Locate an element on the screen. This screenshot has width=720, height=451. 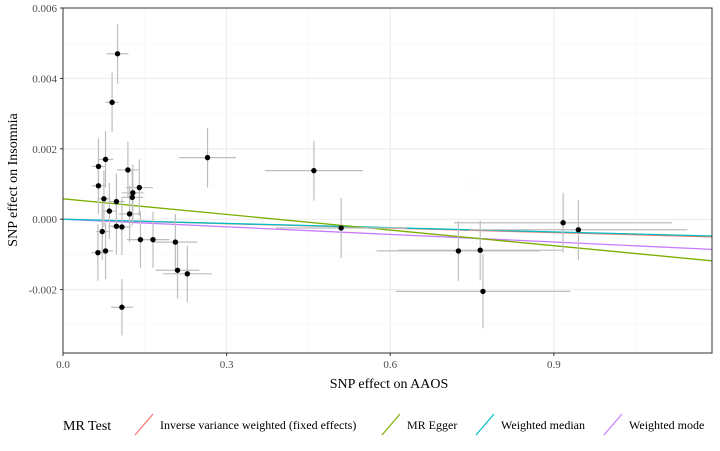
legend-label: MR Egger is located at coordinates (432, 425).